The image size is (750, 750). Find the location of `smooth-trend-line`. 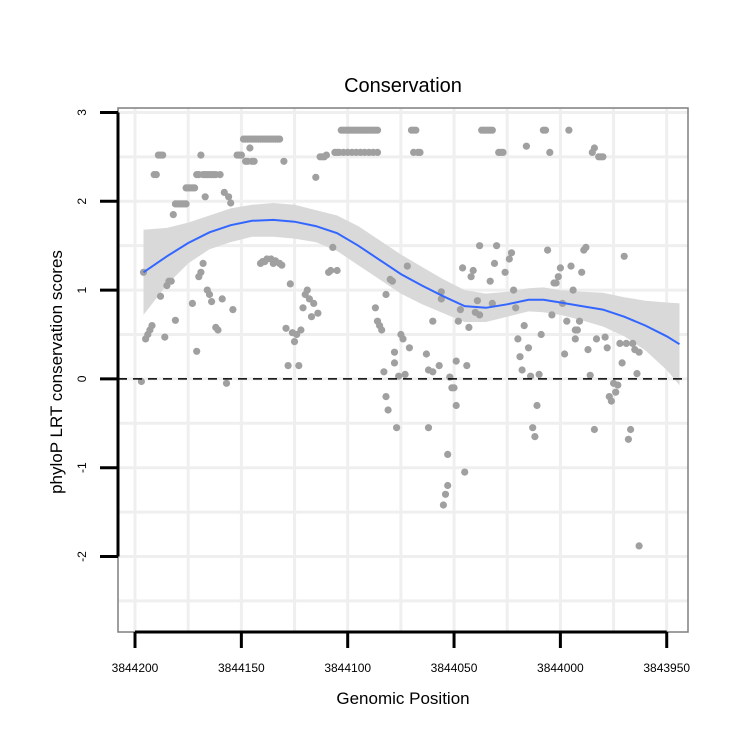

smooth-trend-line is located at coordinates (411, 282).